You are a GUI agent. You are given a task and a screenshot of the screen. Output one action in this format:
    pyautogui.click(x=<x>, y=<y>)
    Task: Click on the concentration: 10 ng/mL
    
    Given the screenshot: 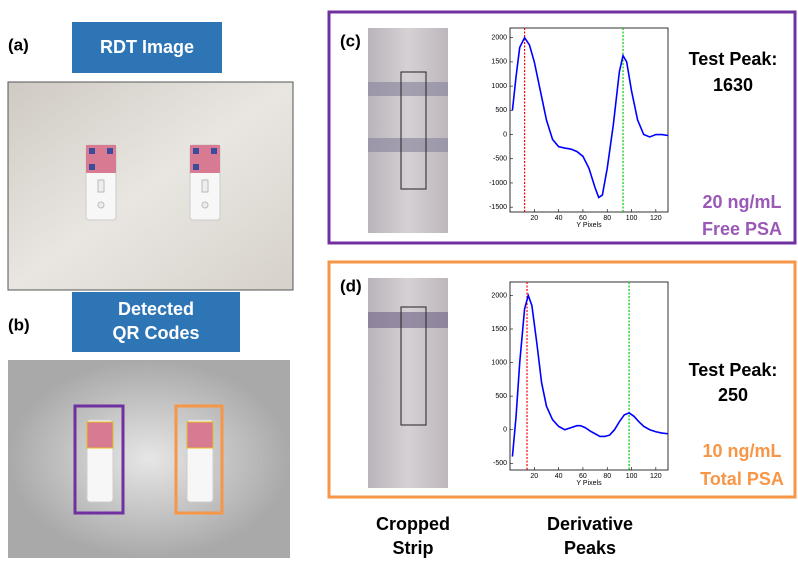 What is the action you would take?
    pyautogui.click(x=741, y=451)
    